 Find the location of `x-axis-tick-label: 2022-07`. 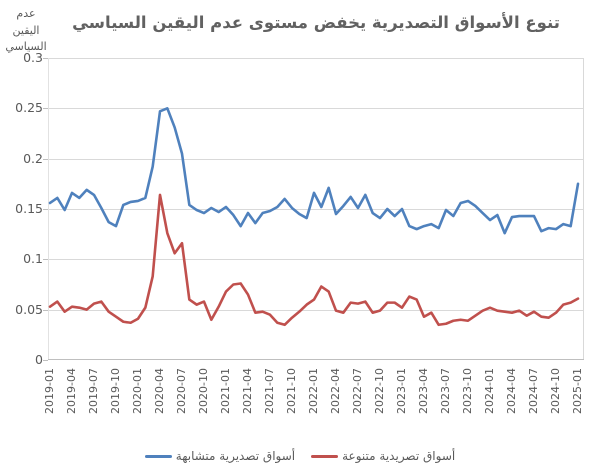

x-axis-tick-label: 2022-07 is located at coordinates (357, 391).